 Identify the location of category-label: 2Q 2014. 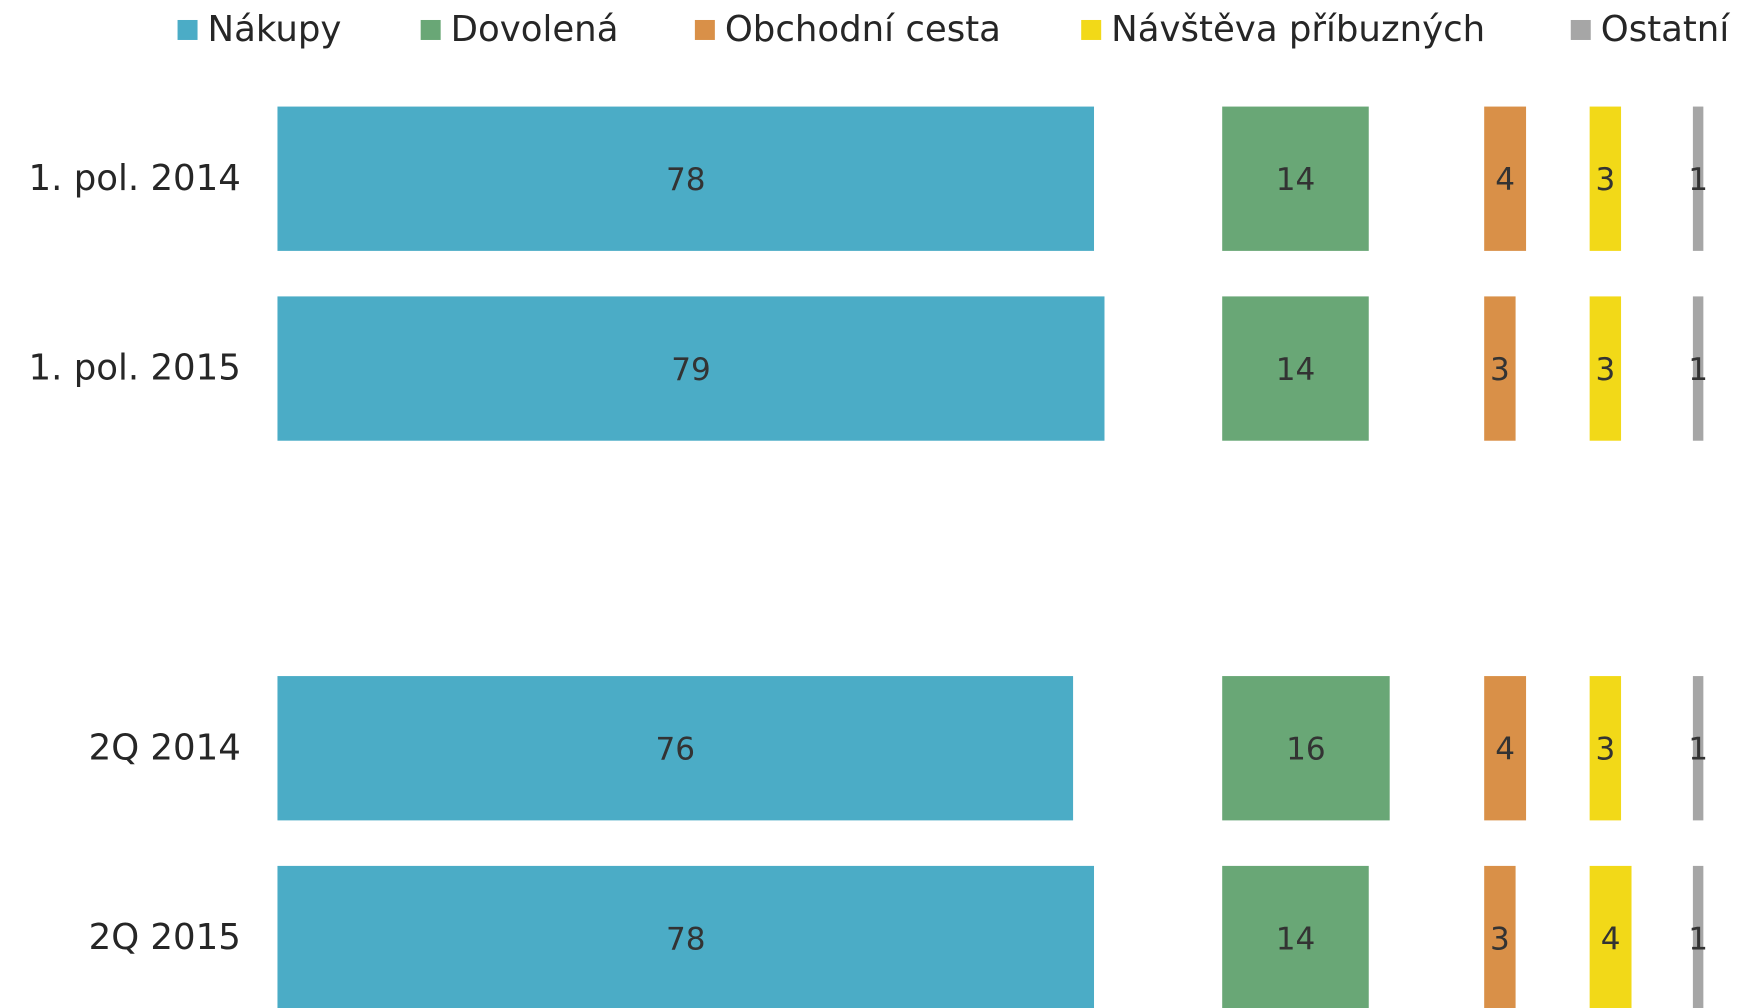
(165, 747).